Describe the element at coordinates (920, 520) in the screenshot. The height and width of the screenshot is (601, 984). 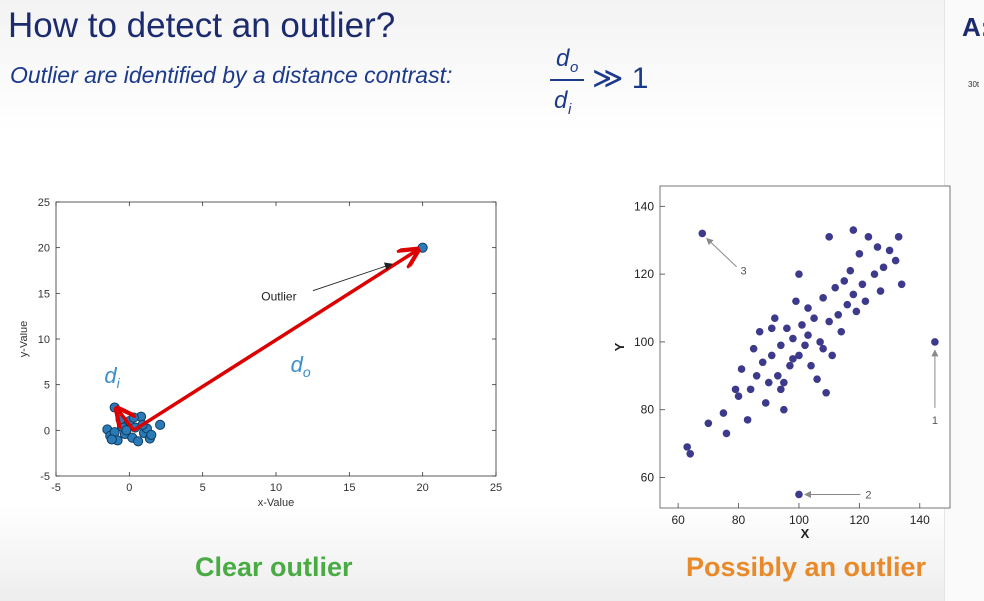
I see `x-tick-label: 140` at that location.